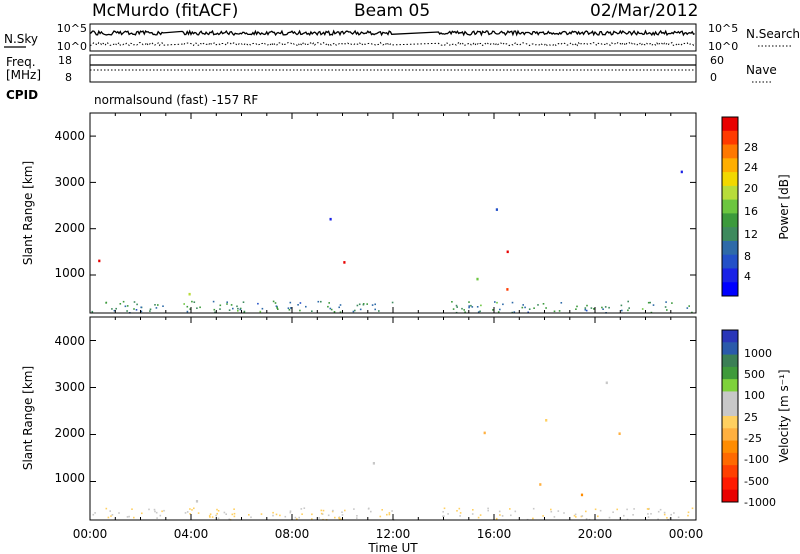  I want to click on cpid-text: normalsound (fast) -157 RF, so click(176, 100).